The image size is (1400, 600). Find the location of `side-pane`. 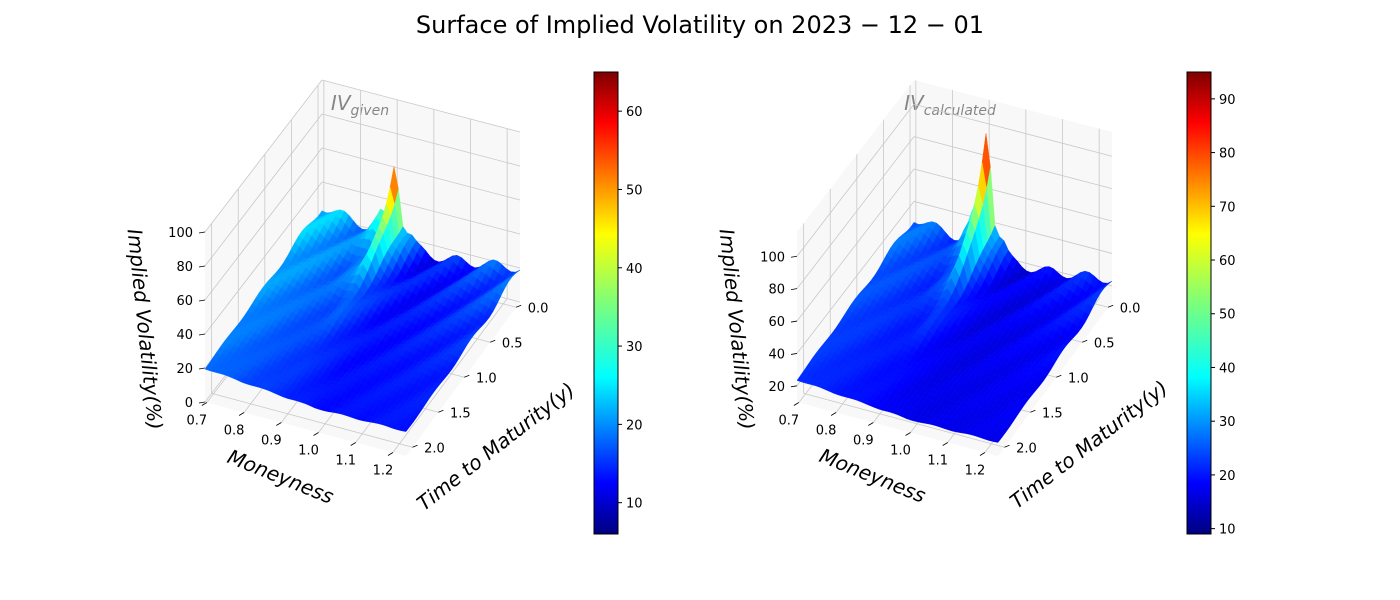

side-pane is located at coordinates (855, 241).